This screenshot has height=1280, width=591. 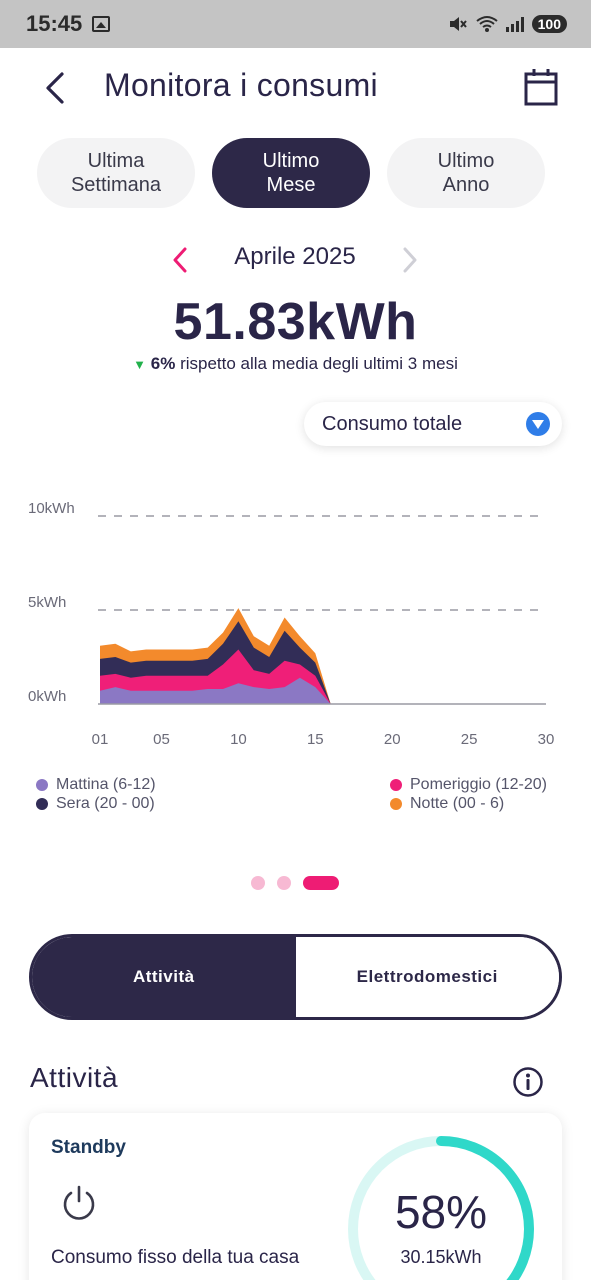 What do you see at coordinates (319, 363) in the screenshot?
I see `comparison-label: rispetto alla media degli ultimi 3 mesi` at bounding box center [319, 363].